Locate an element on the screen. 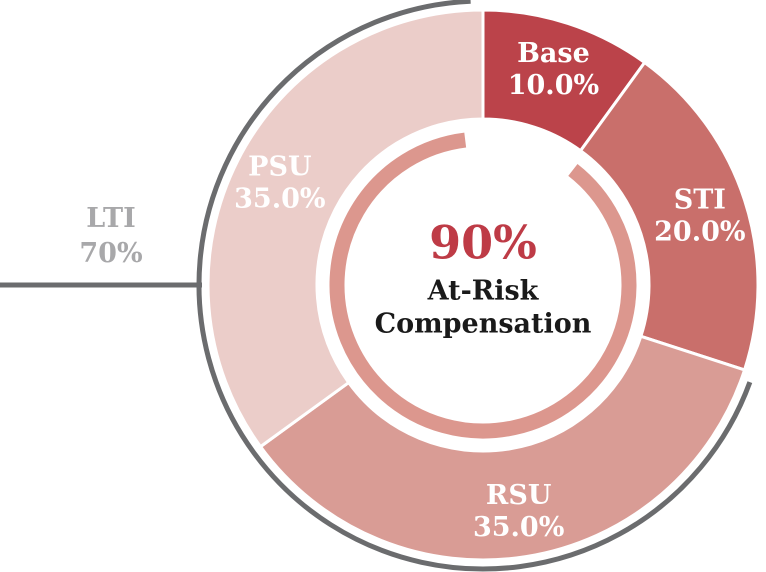 The width and height of the screenshot is (766, 572). segment-label-base: Base is located at coordinates (553, 53).